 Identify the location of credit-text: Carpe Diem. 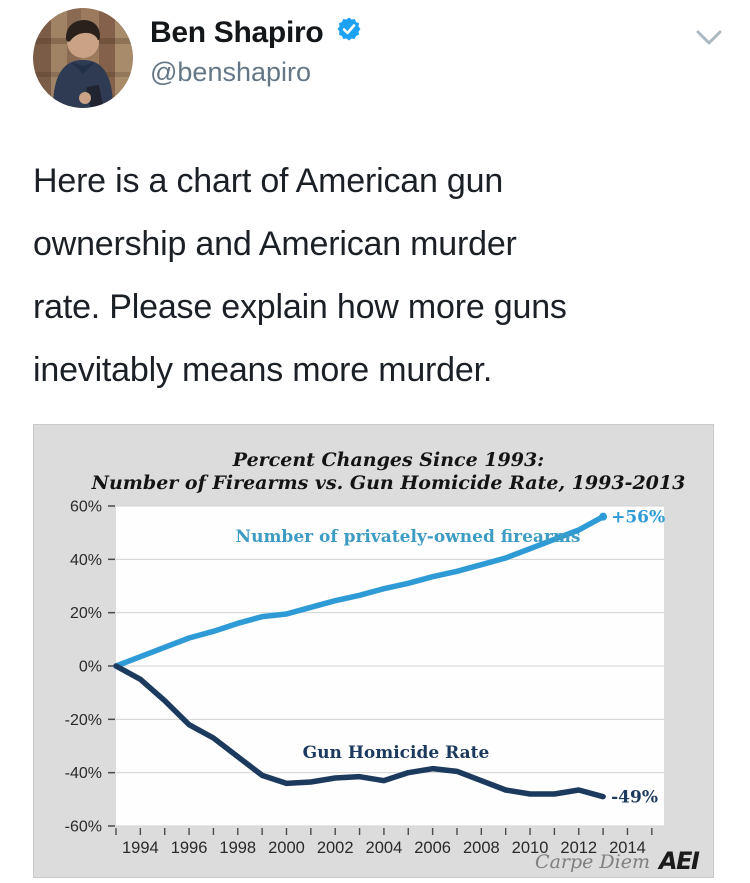
(592, 862).